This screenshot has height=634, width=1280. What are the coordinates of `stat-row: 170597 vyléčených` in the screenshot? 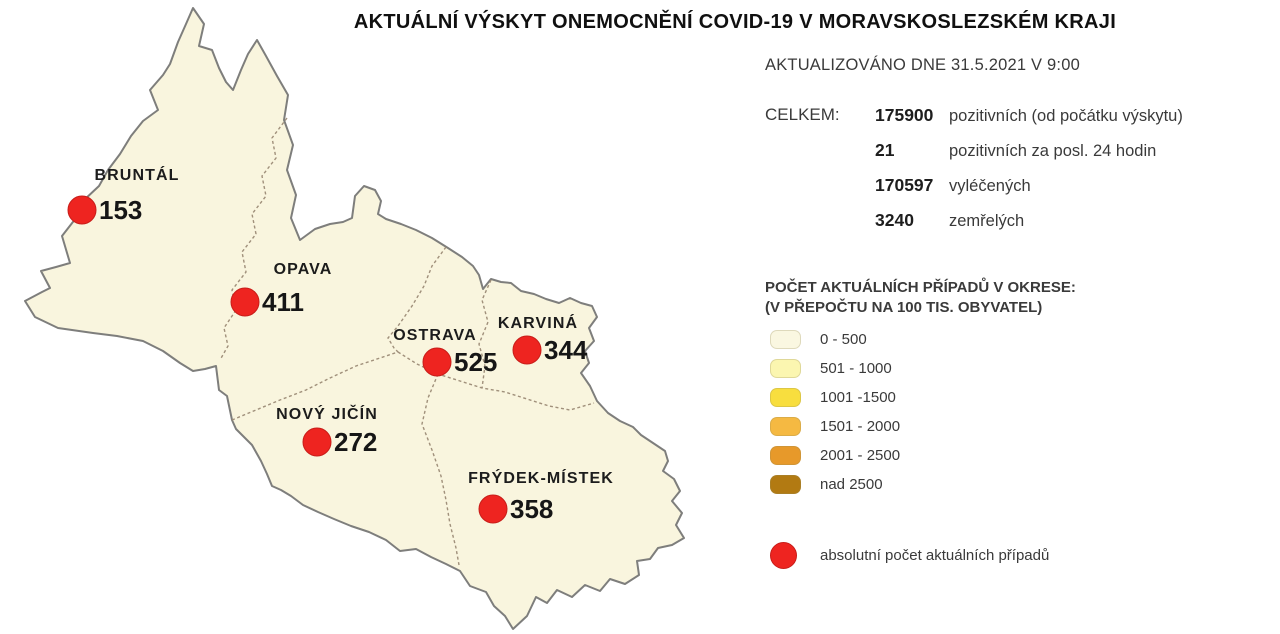 It's located at (1029, 185).